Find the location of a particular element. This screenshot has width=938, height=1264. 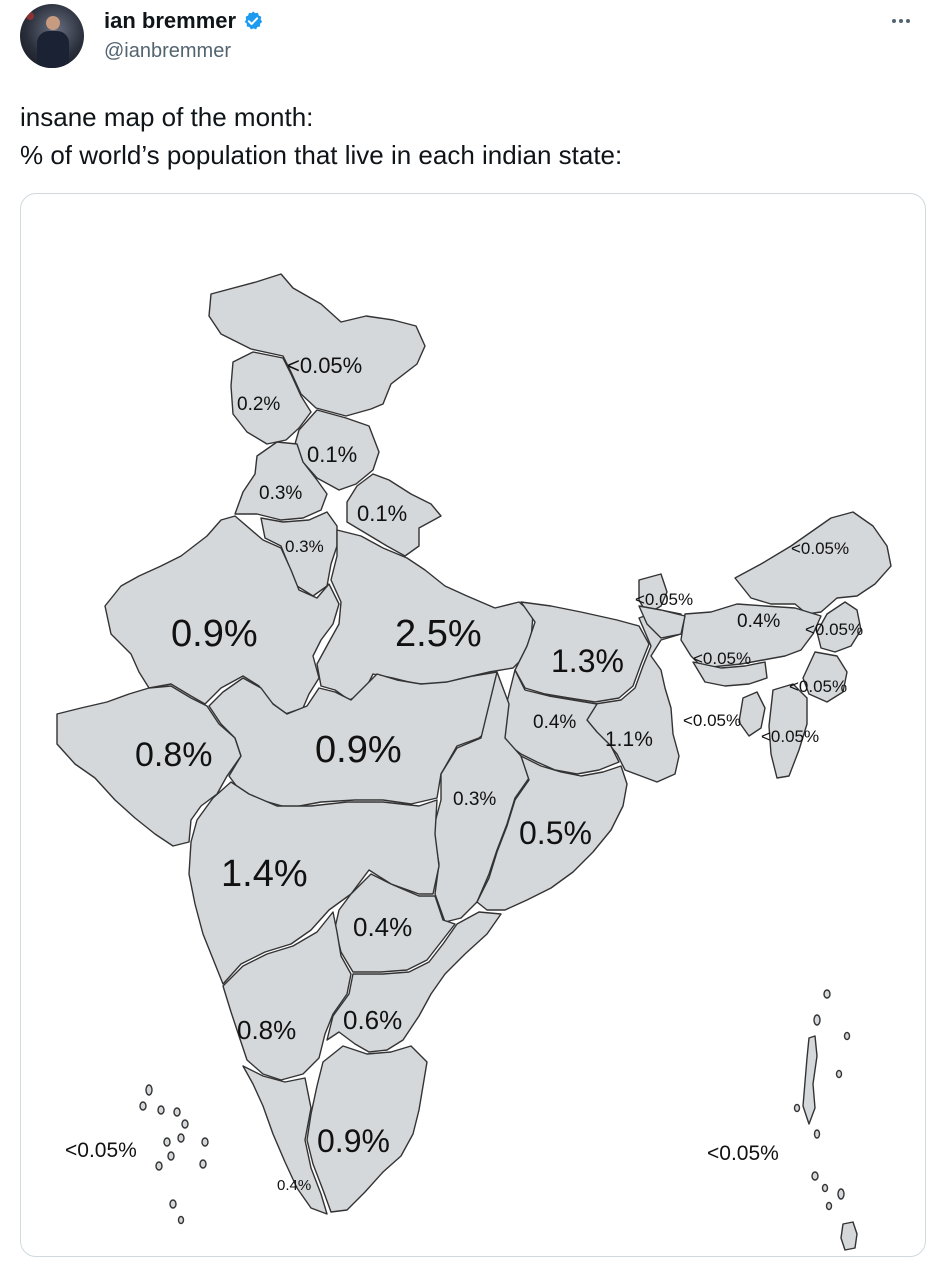

label-rajasthan: 0.9% is located at coordinates (214, 634).